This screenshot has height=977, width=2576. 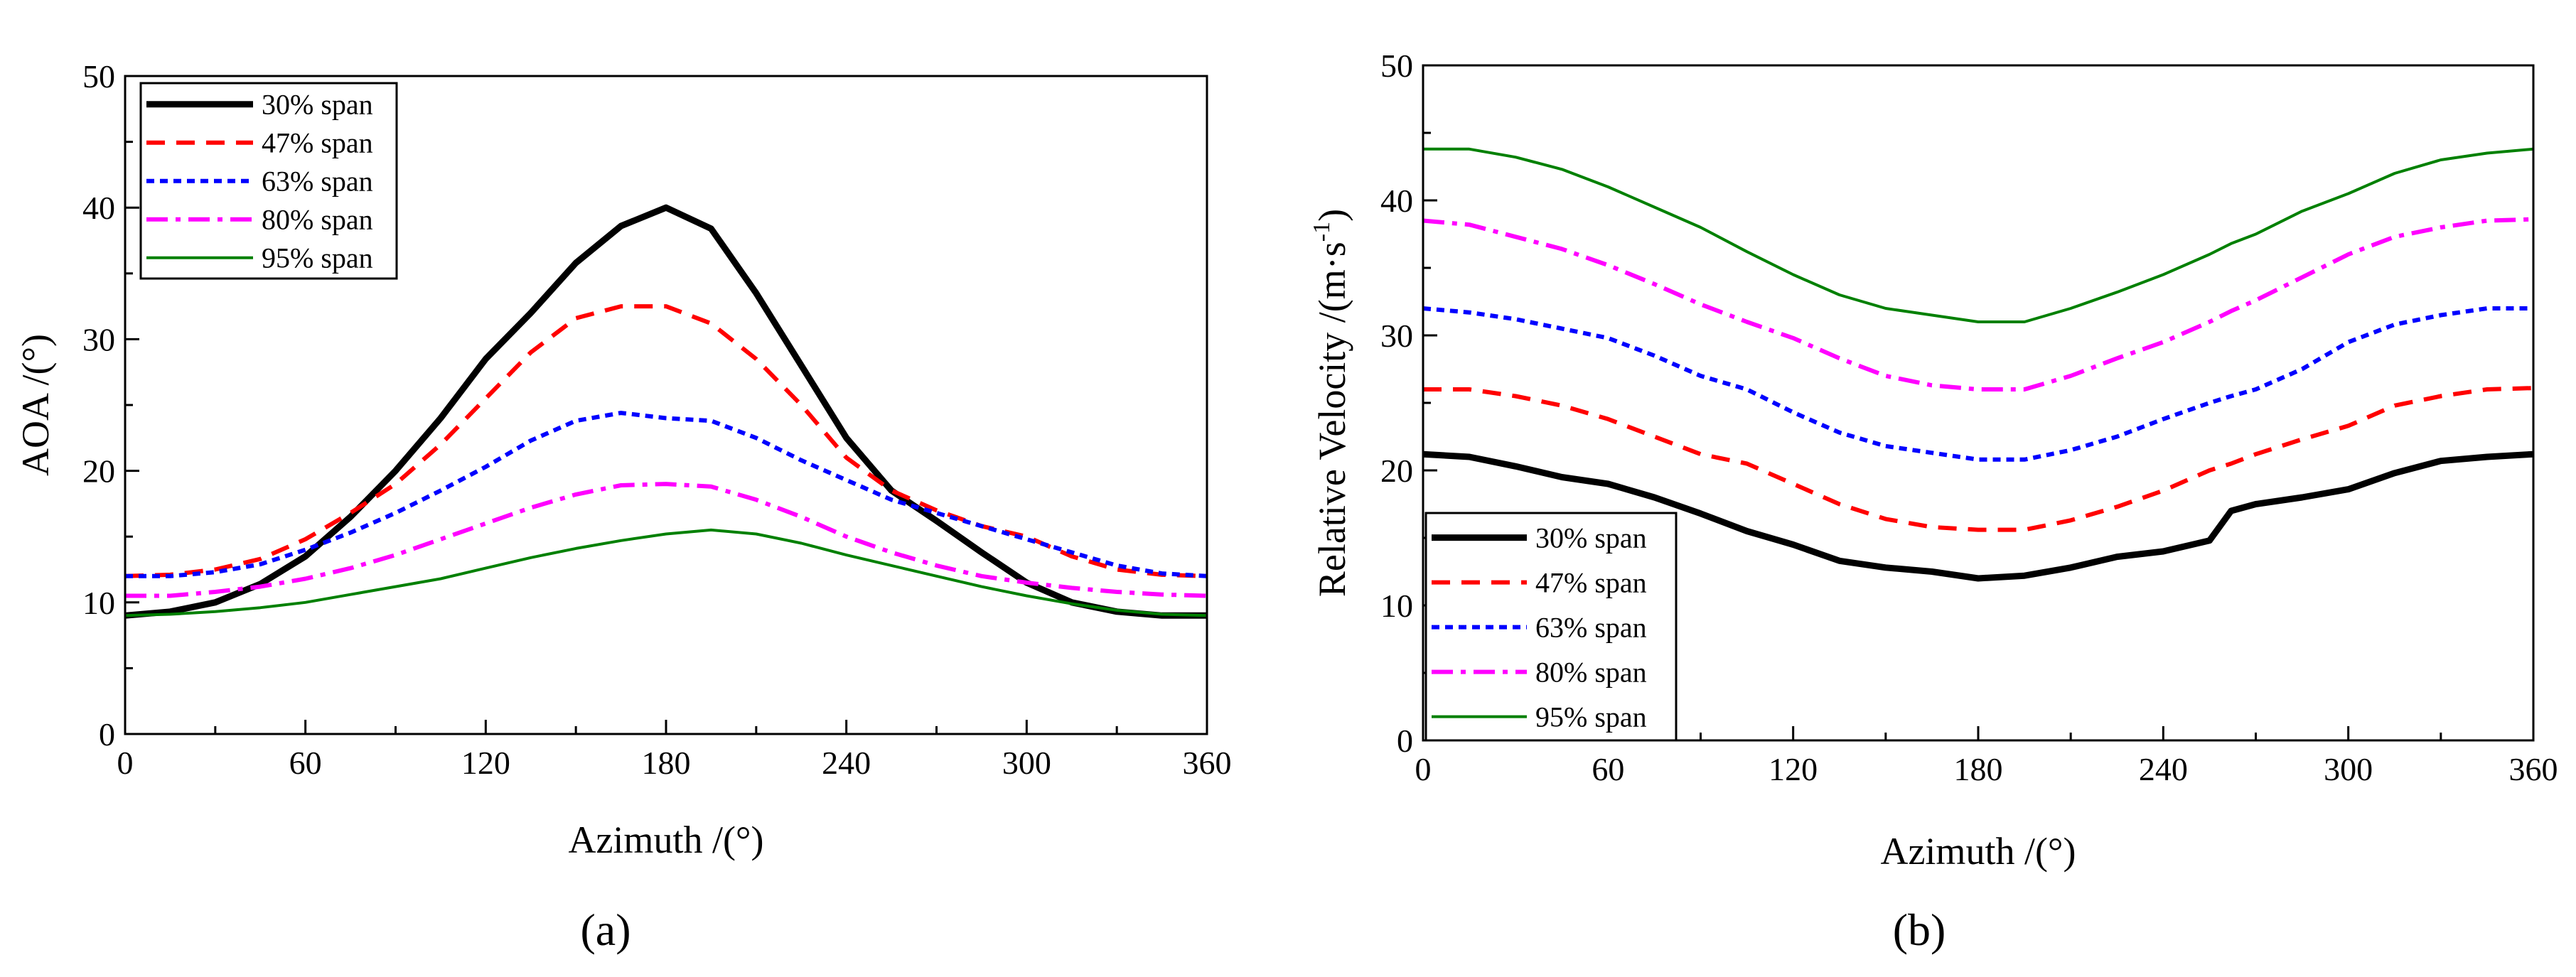 What do you see at coordinates (1207, 763) in the screenshot?
I see `x-tick-label-a-360: 360` at bounding box center [1207, 763].